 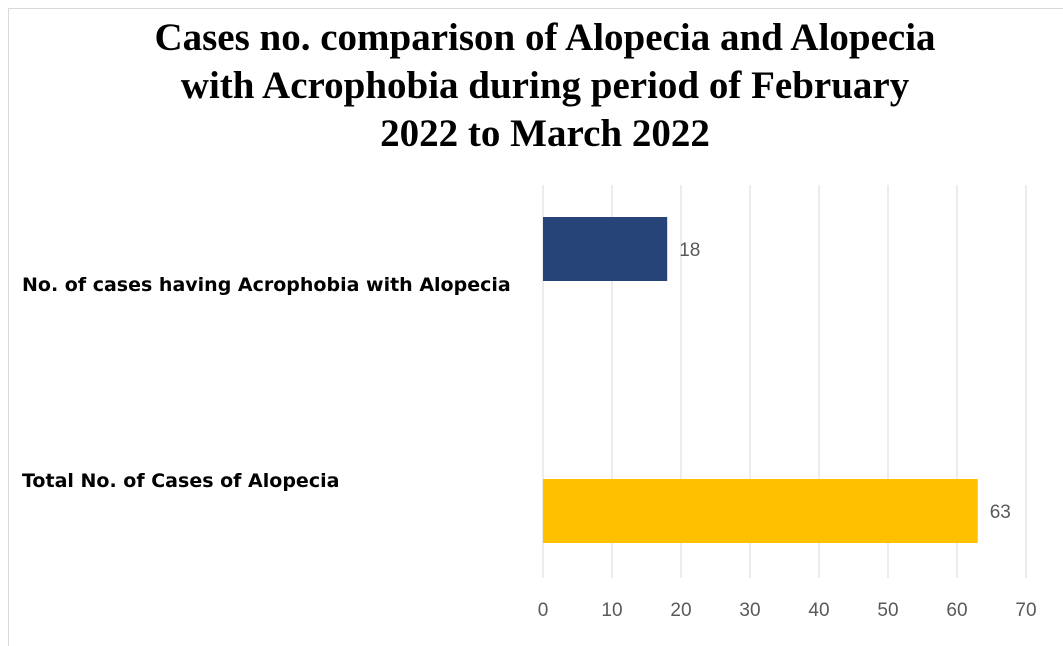 I want to click on data-label-1: 18, so click(x=689, y=250).